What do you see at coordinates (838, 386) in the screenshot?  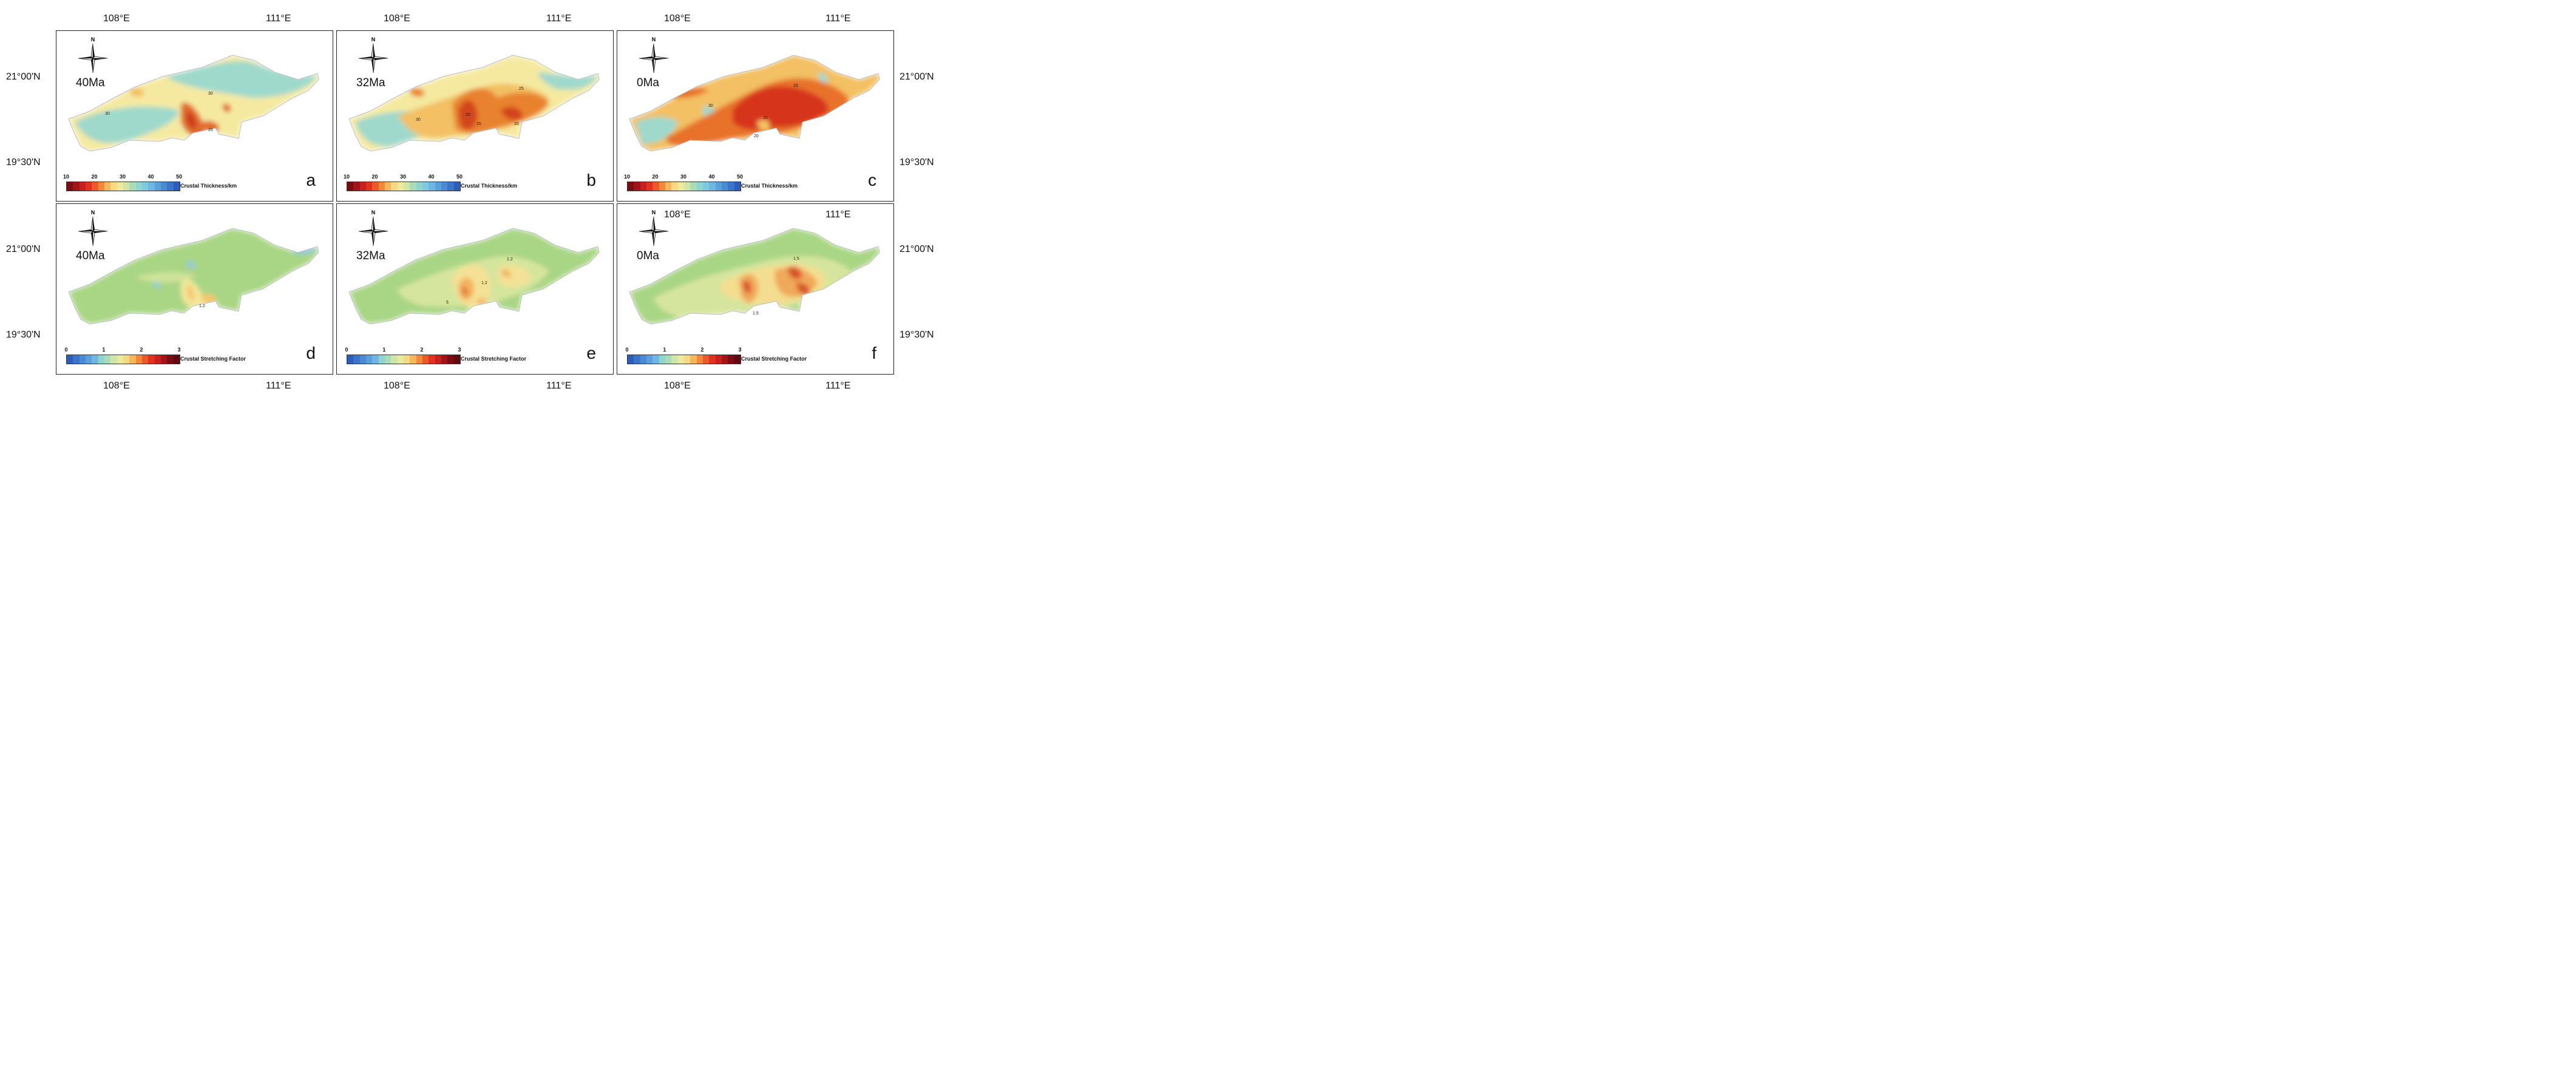 I see `bottom-lon-label: 111°E` at bounding box center [838, 386].